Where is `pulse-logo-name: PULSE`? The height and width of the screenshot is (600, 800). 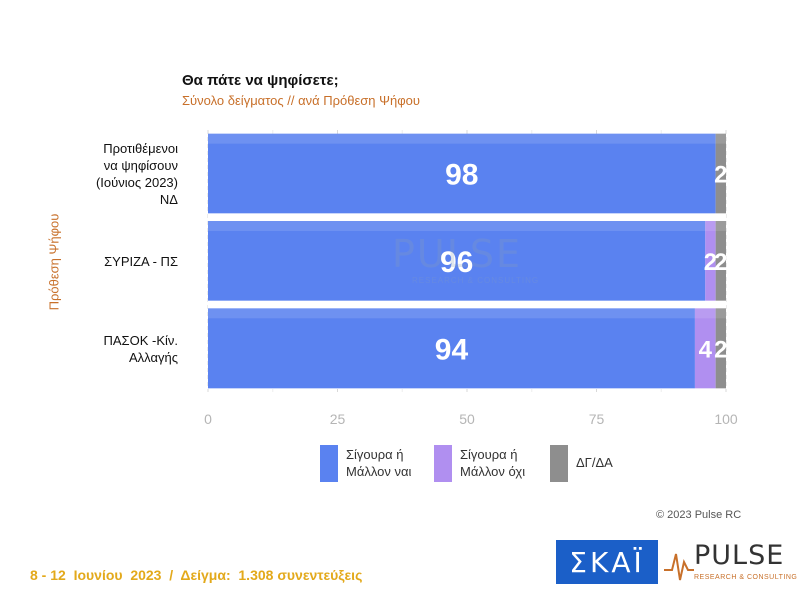 pulse-logo-name: PULSE is located at coordinates (739, 555).